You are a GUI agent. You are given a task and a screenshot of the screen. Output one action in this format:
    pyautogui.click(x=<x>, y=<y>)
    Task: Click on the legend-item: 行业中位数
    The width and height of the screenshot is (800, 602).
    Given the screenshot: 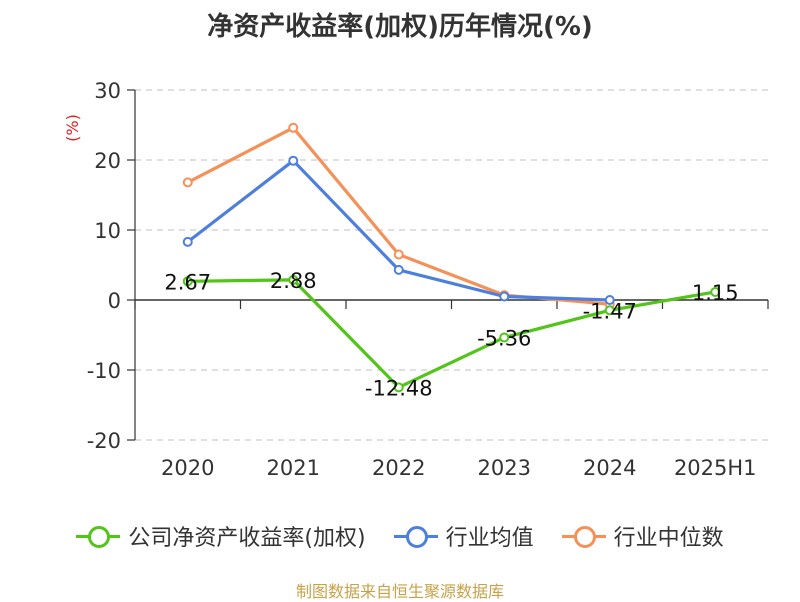 What is the action you would take?
    pyautogui.click(x=642, y=536)
    